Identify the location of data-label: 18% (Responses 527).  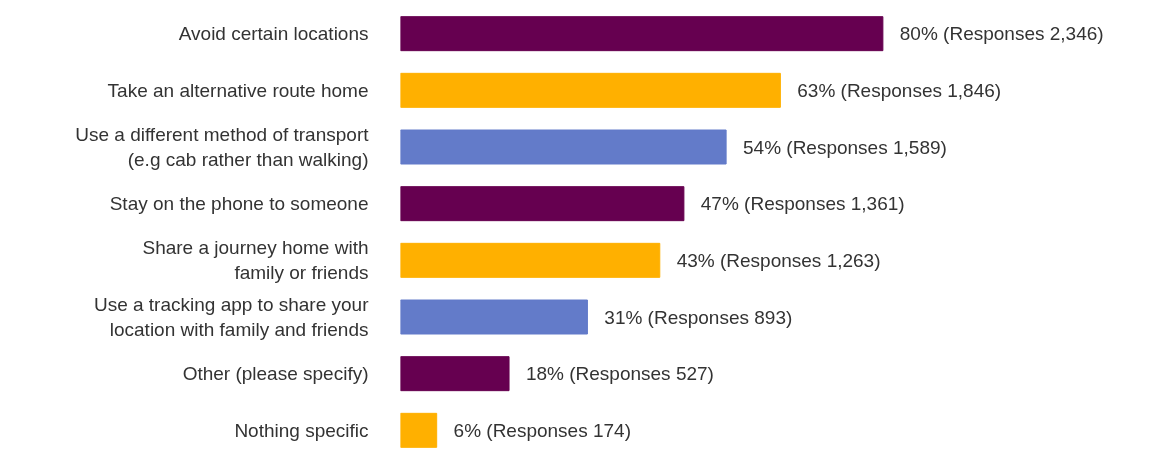
(619, 374).